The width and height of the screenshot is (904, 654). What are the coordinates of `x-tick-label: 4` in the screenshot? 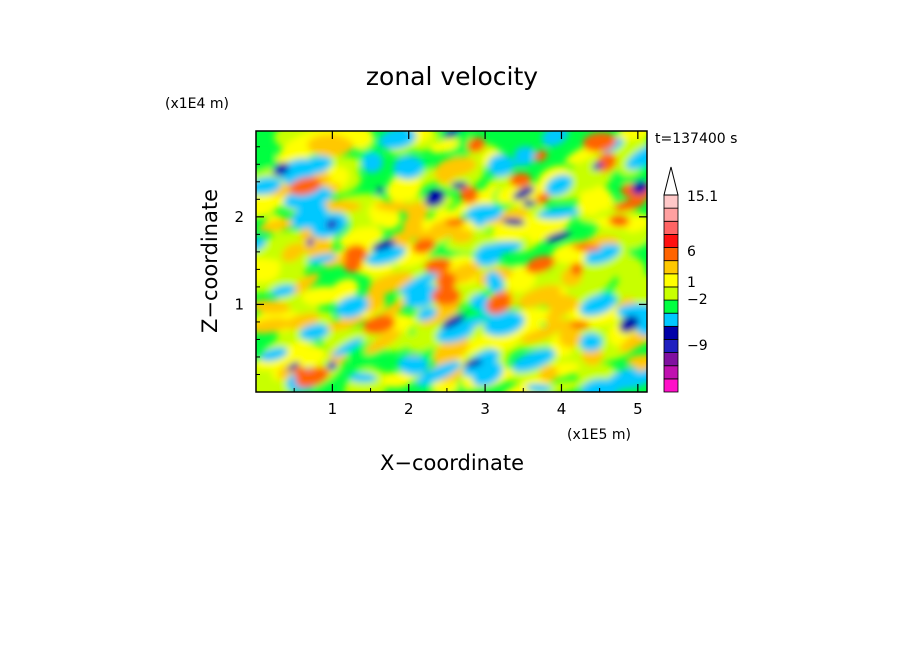 It's located at (562, 409).